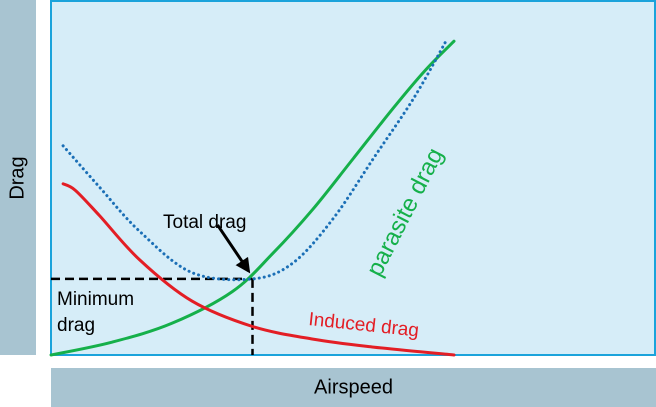  Describe the element at coordinates (152, 316) in the screenshot. I see `minimum-drag-guides` at that location.